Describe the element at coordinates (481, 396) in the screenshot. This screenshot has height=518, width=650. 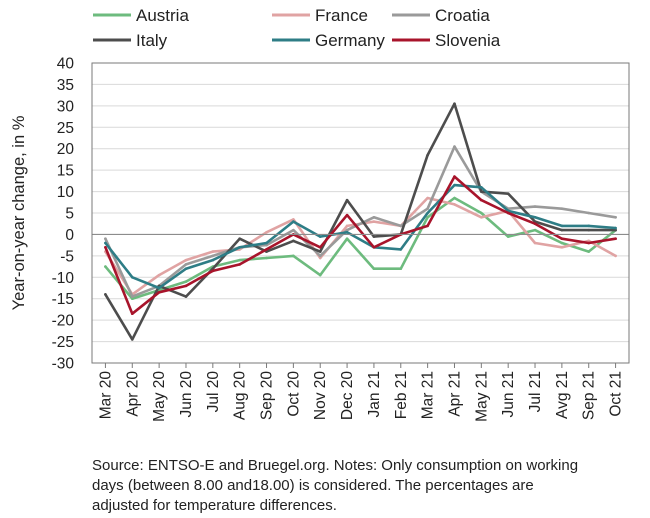
I see `x-tick-label: May 21` at that location.